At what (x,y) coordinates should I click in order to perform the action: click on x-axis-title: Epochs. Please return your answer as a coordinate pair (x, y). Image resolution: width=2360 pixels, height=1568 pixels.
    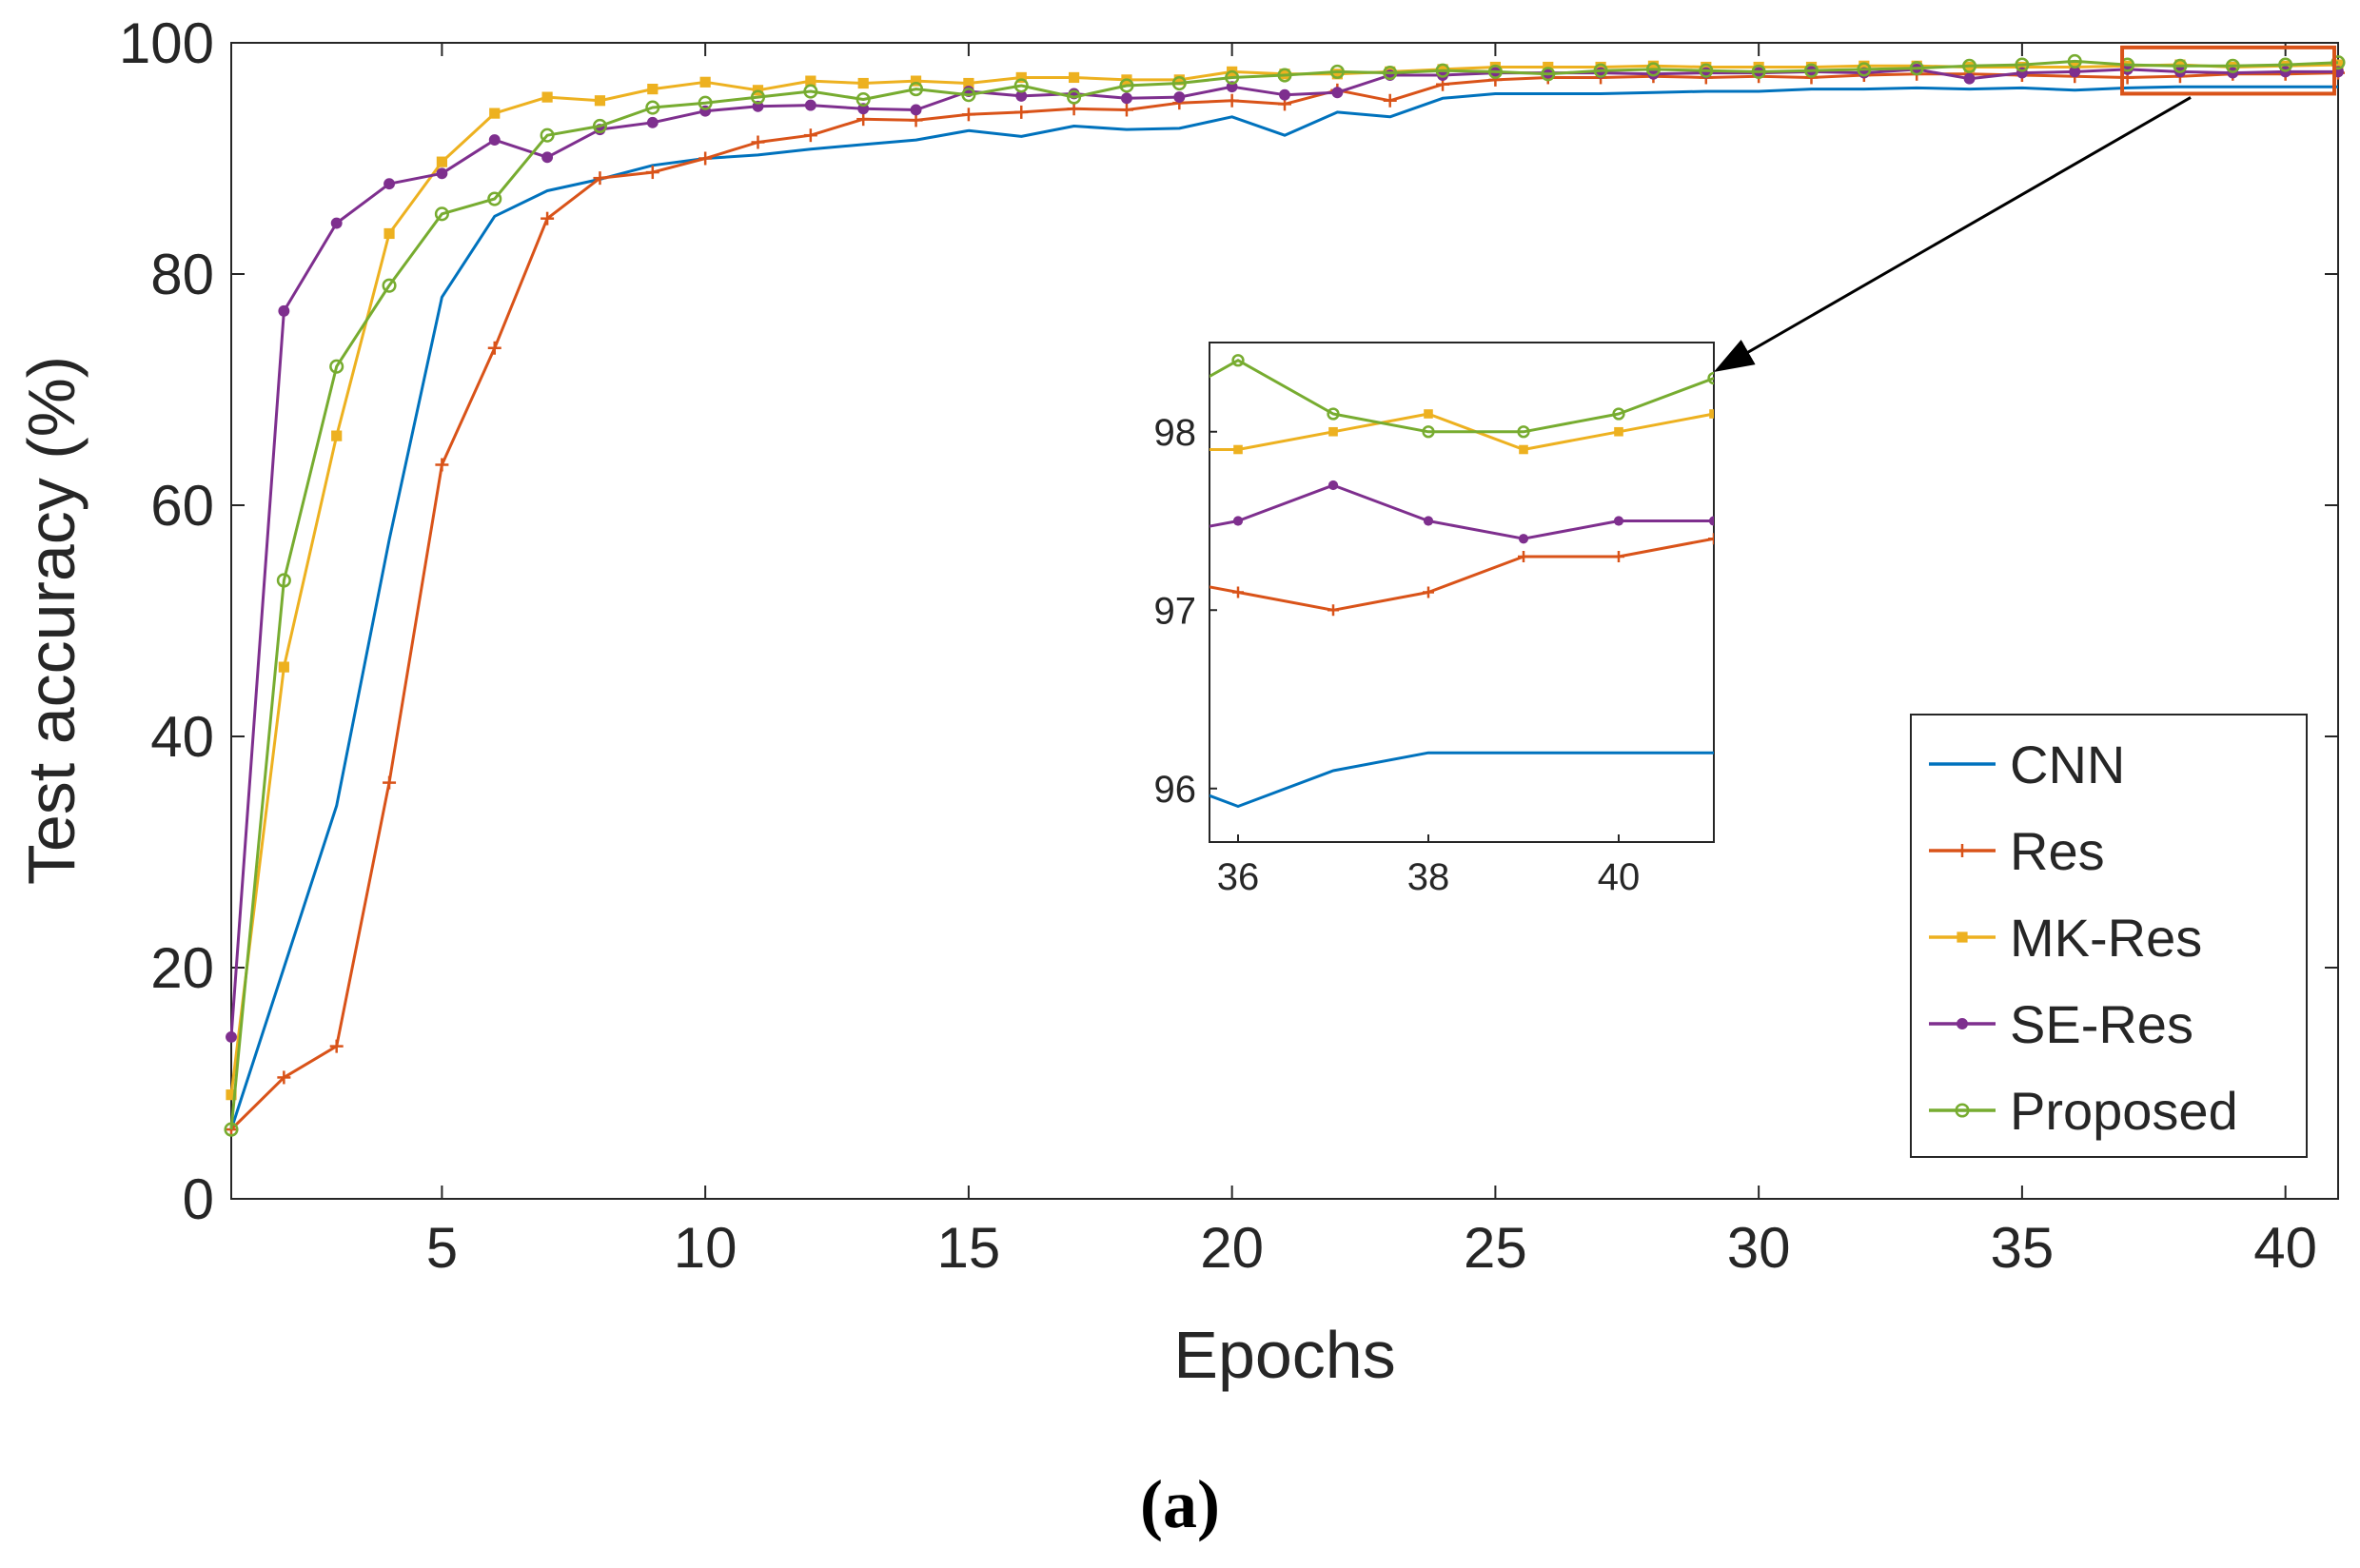
    Looking at the image, I should click on (1284, 1355).